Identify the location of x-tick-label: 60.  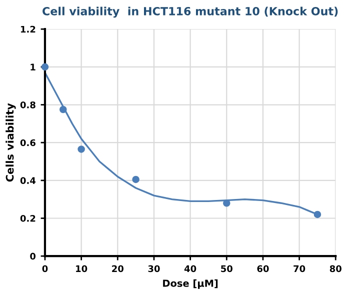
(263, 268).